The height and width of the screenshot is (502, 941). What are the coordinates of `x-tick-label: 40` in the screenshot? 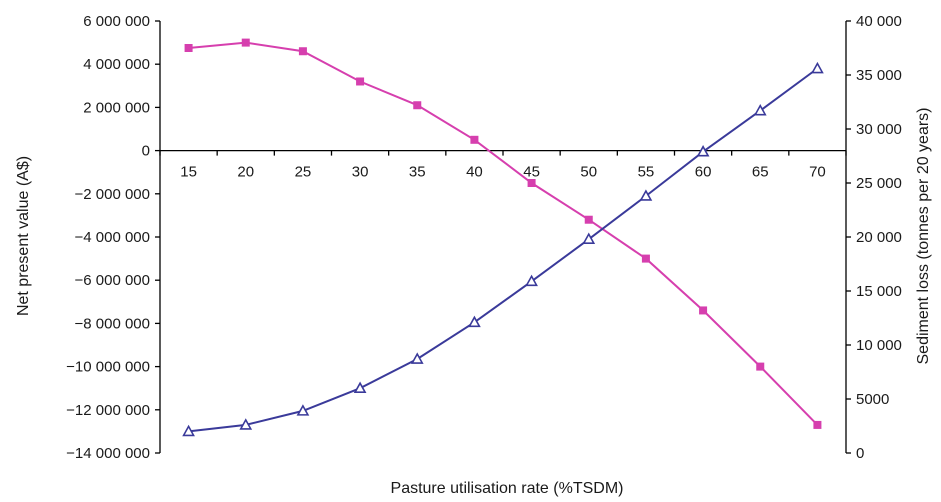 It's located at (474, 172).